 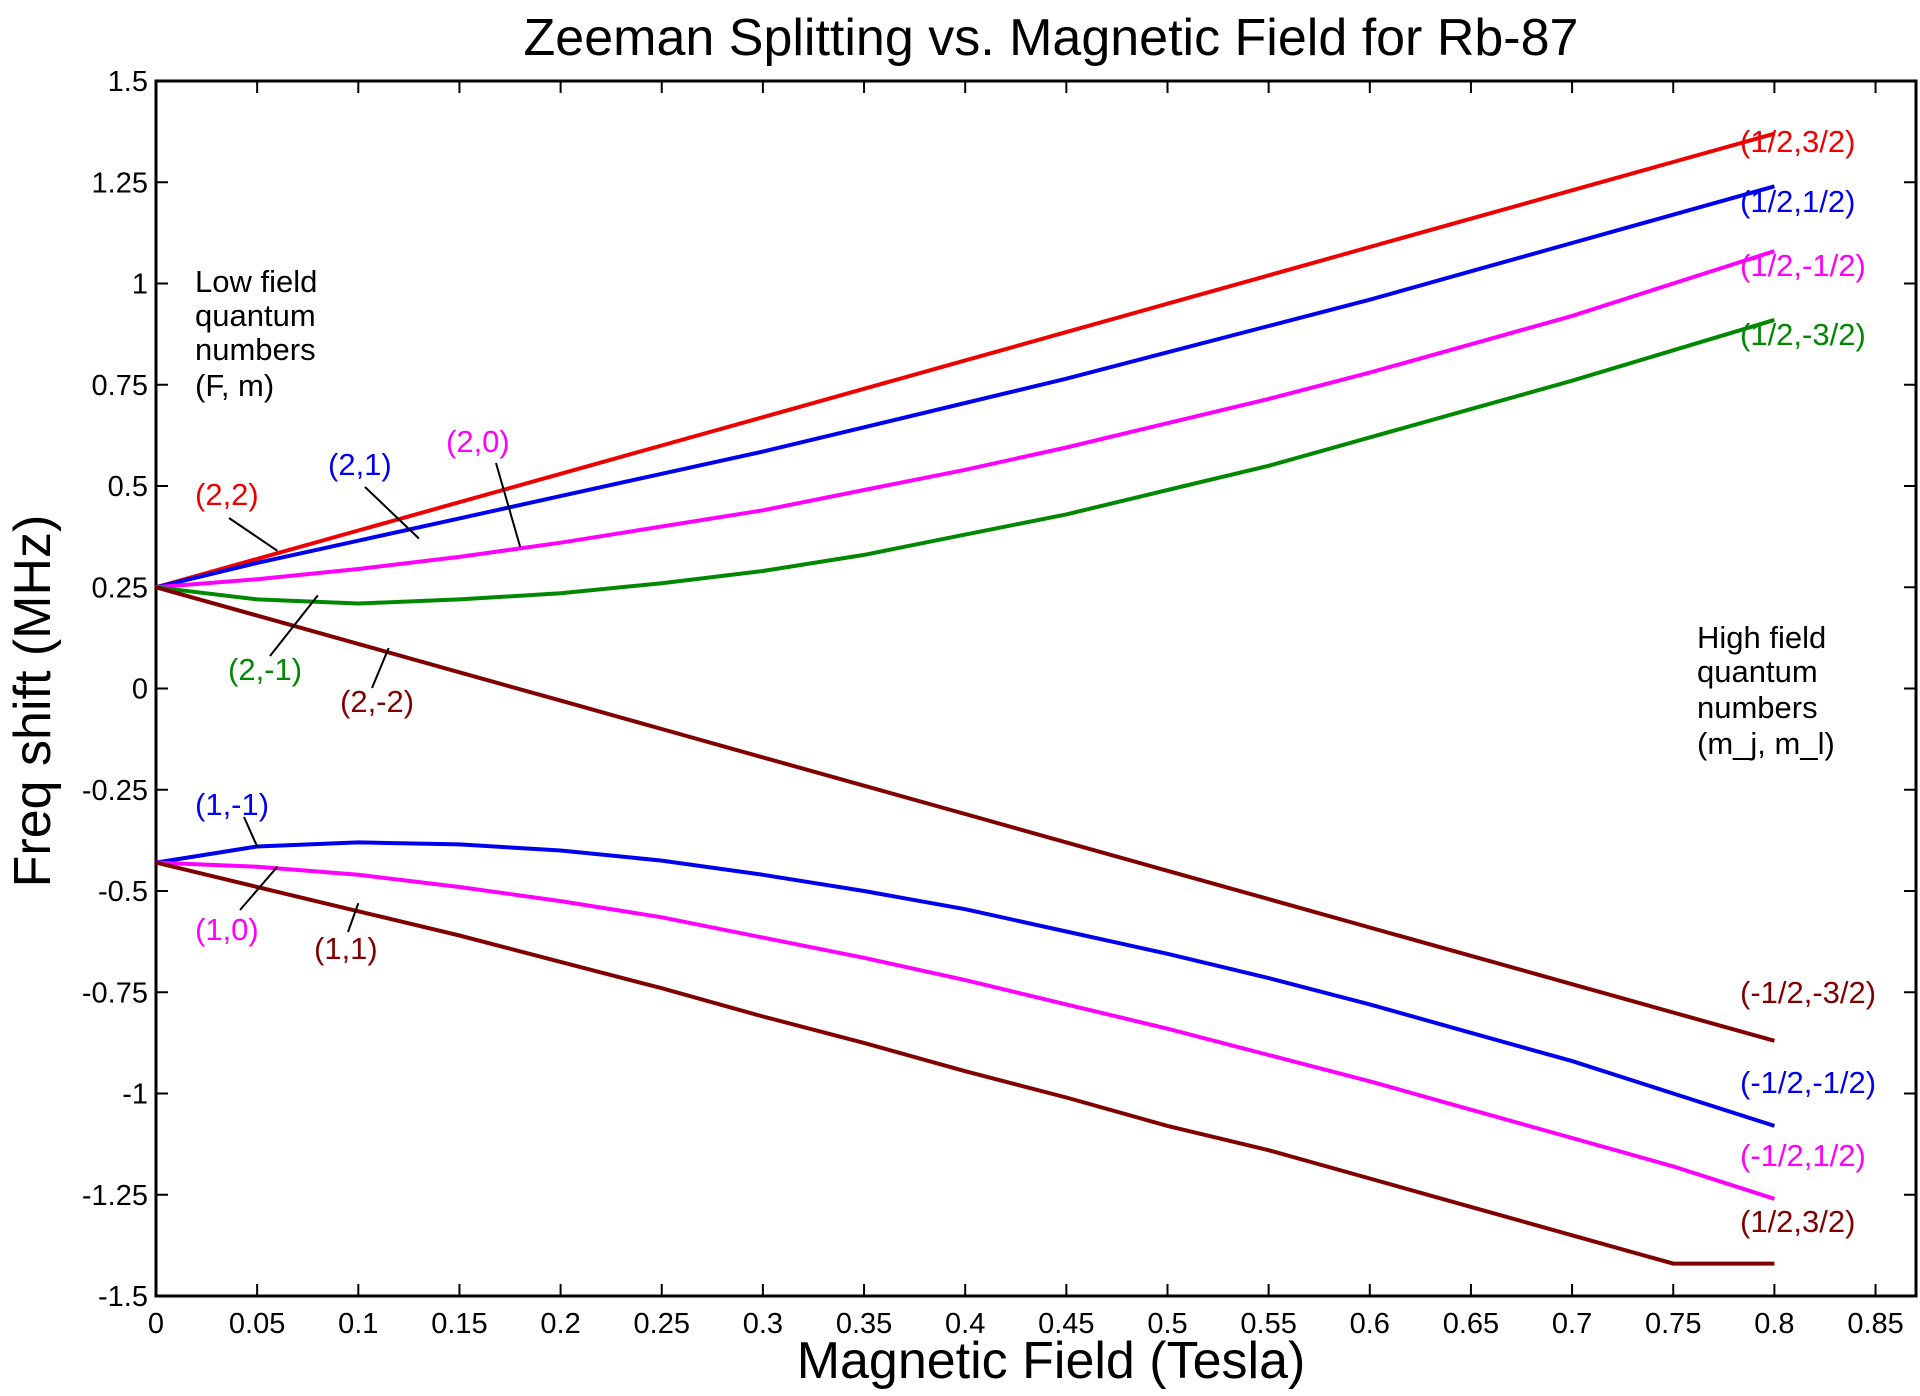 What do you see at coordinates (1766, 743) in the screenshot?
I see `high-field-line-4: (m_j, m_l)` at bounding box center [1766, 743].